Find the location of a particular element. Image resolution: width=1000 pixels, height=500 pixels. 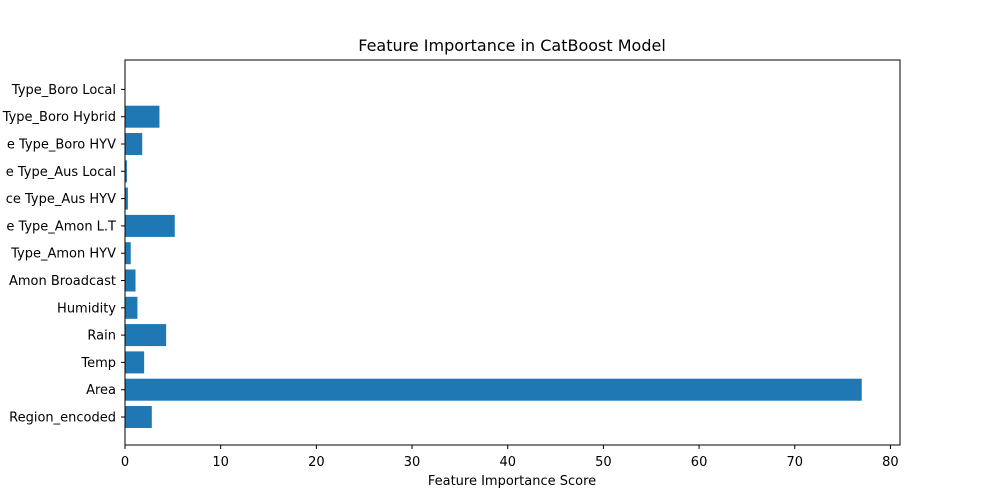

y-tick-label: Type_Boro Local is located at coordinates (63, 90).